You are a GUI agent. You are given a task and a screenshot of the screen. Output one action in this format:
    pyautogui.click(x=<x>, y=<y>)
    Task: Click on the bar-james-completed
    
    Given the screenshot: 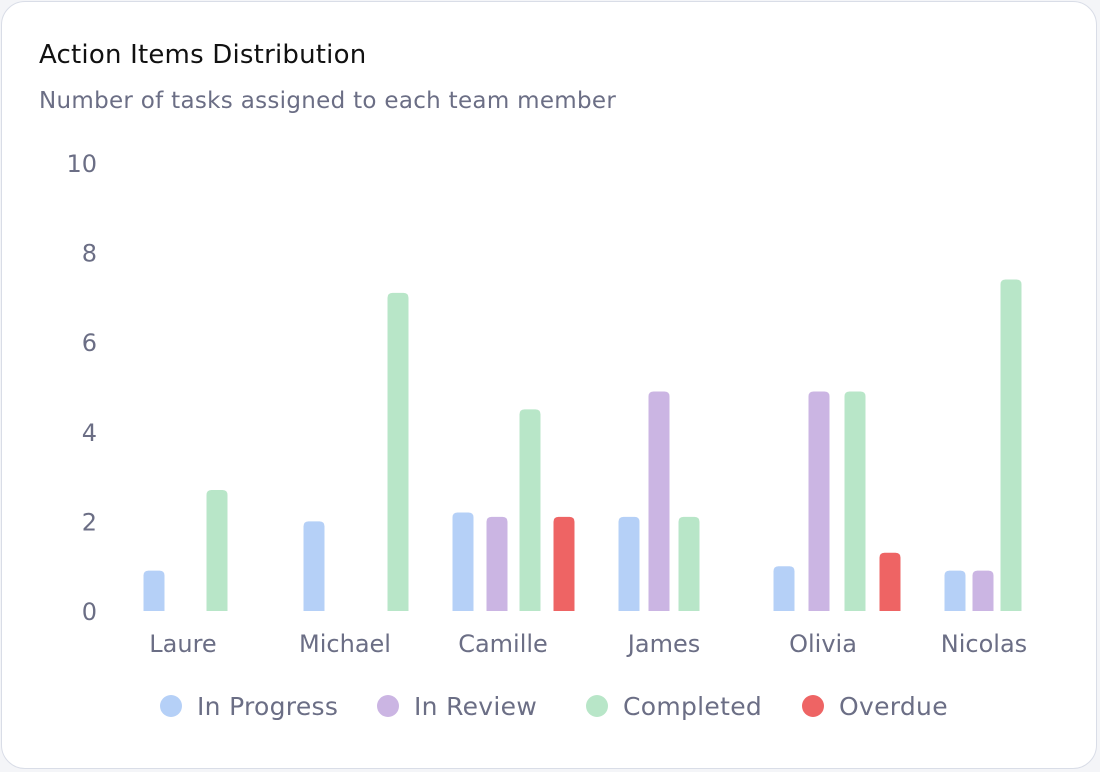 What is the action you would take?
    pyautogui.click(x=689, y=563)
    